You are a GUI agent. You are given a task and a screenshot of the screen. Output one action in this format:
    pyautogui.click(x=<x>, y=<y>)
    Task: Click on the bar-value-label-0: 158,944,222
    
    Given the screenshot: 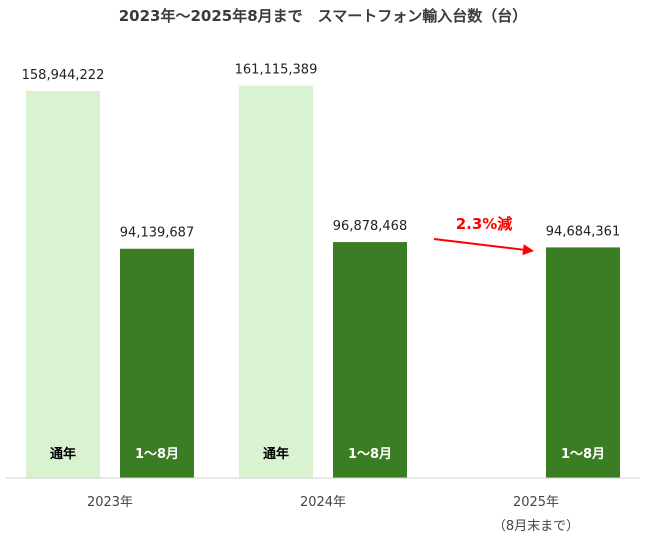 What is the action you would take?
    pyautogui.click(x=63, y=75)
    